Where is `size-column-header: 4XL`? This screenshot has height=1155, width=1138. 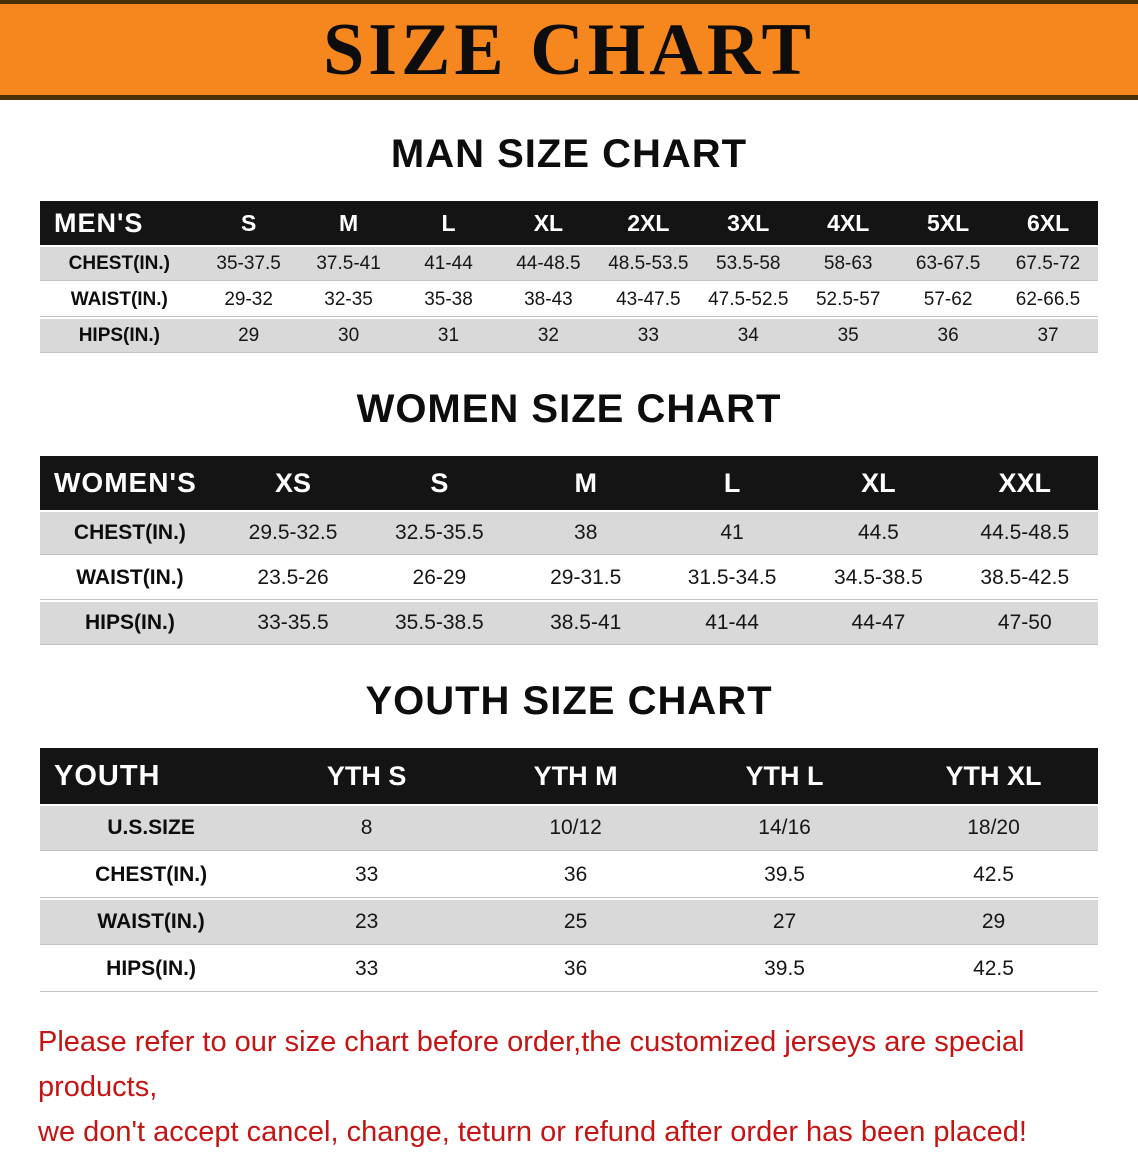 size-column-header: 4XL is located at coordinates (848, 223).